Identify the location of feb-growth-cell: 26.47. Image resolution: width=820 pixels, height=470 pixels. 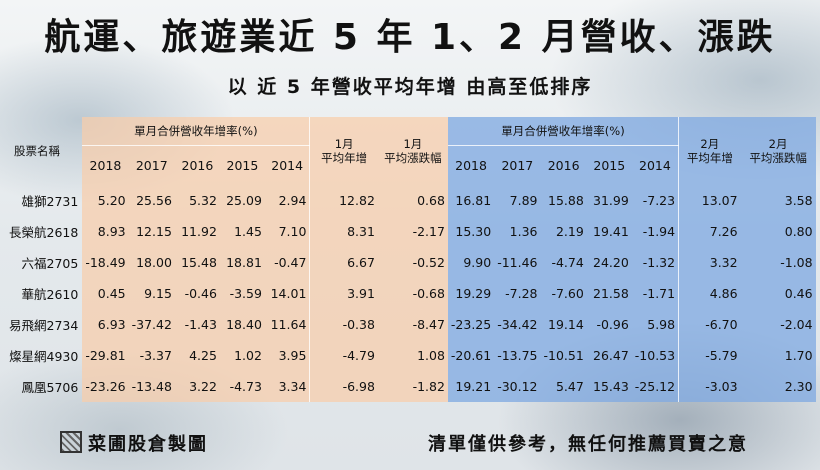
(609, 355).